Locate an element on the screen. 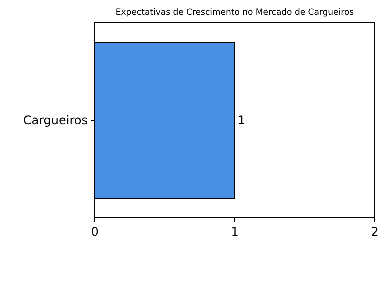  x-tick-label: 1 is located at coordinates (235, 232).